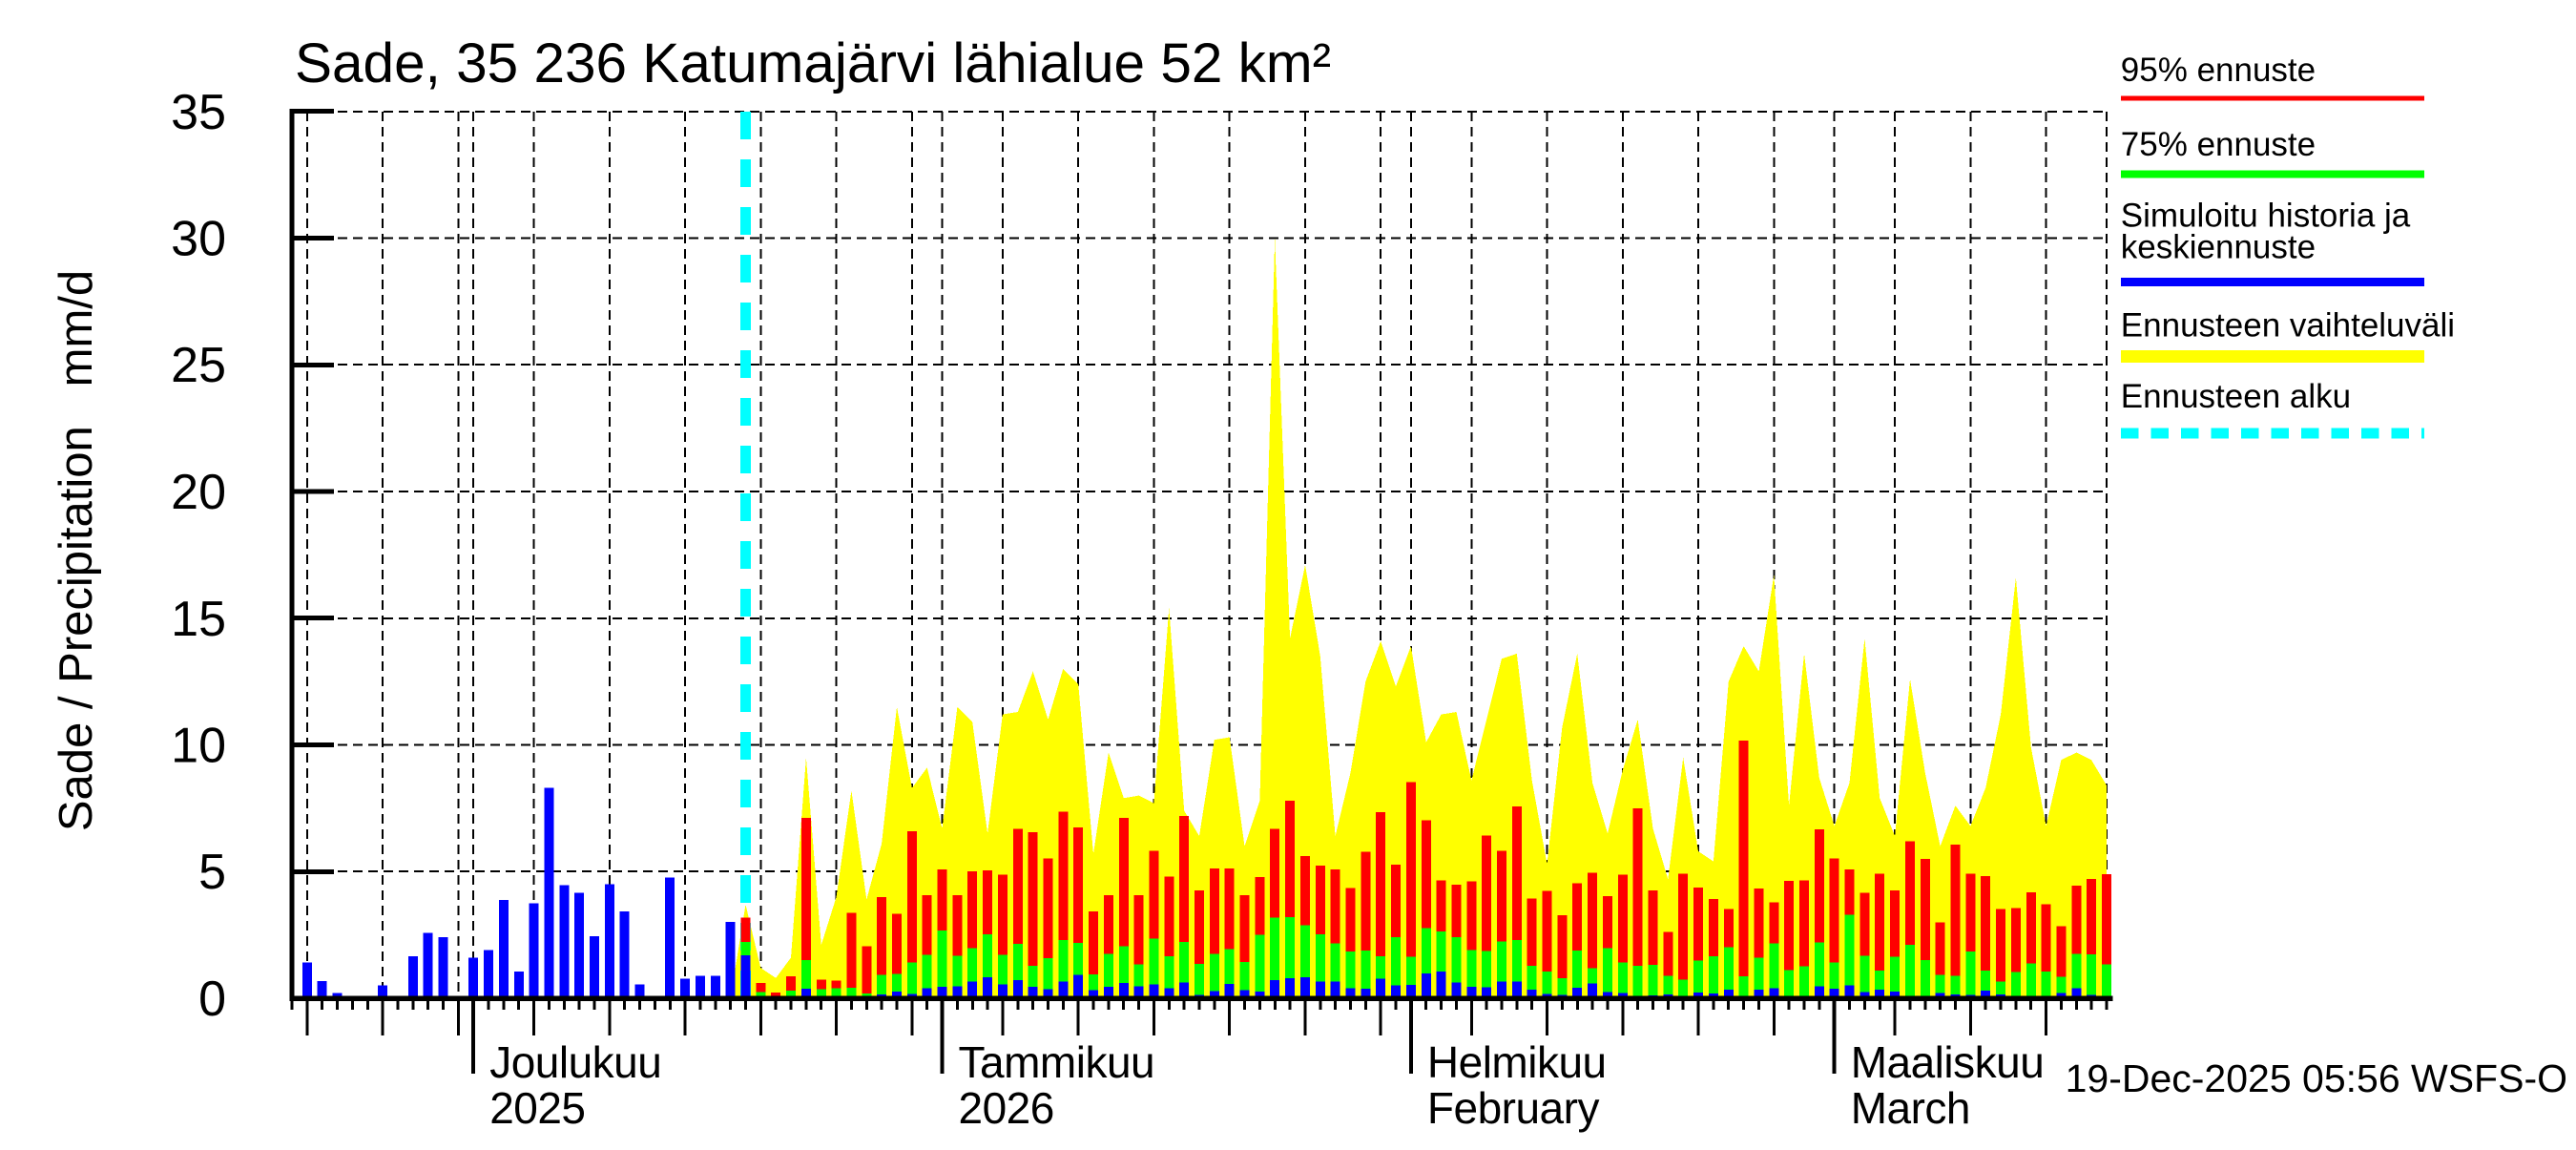 The height and width of the screenshot is (1150, 2576). What do you see at coordinates (1006, 1108) in the screenshot?
I see `svg-text: 2026` at bounding box center [1006, 1108].